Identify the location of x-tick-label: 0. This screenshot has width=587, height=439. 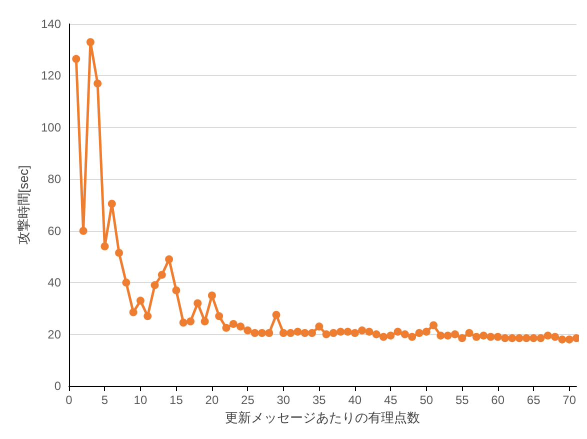
(69, 400).